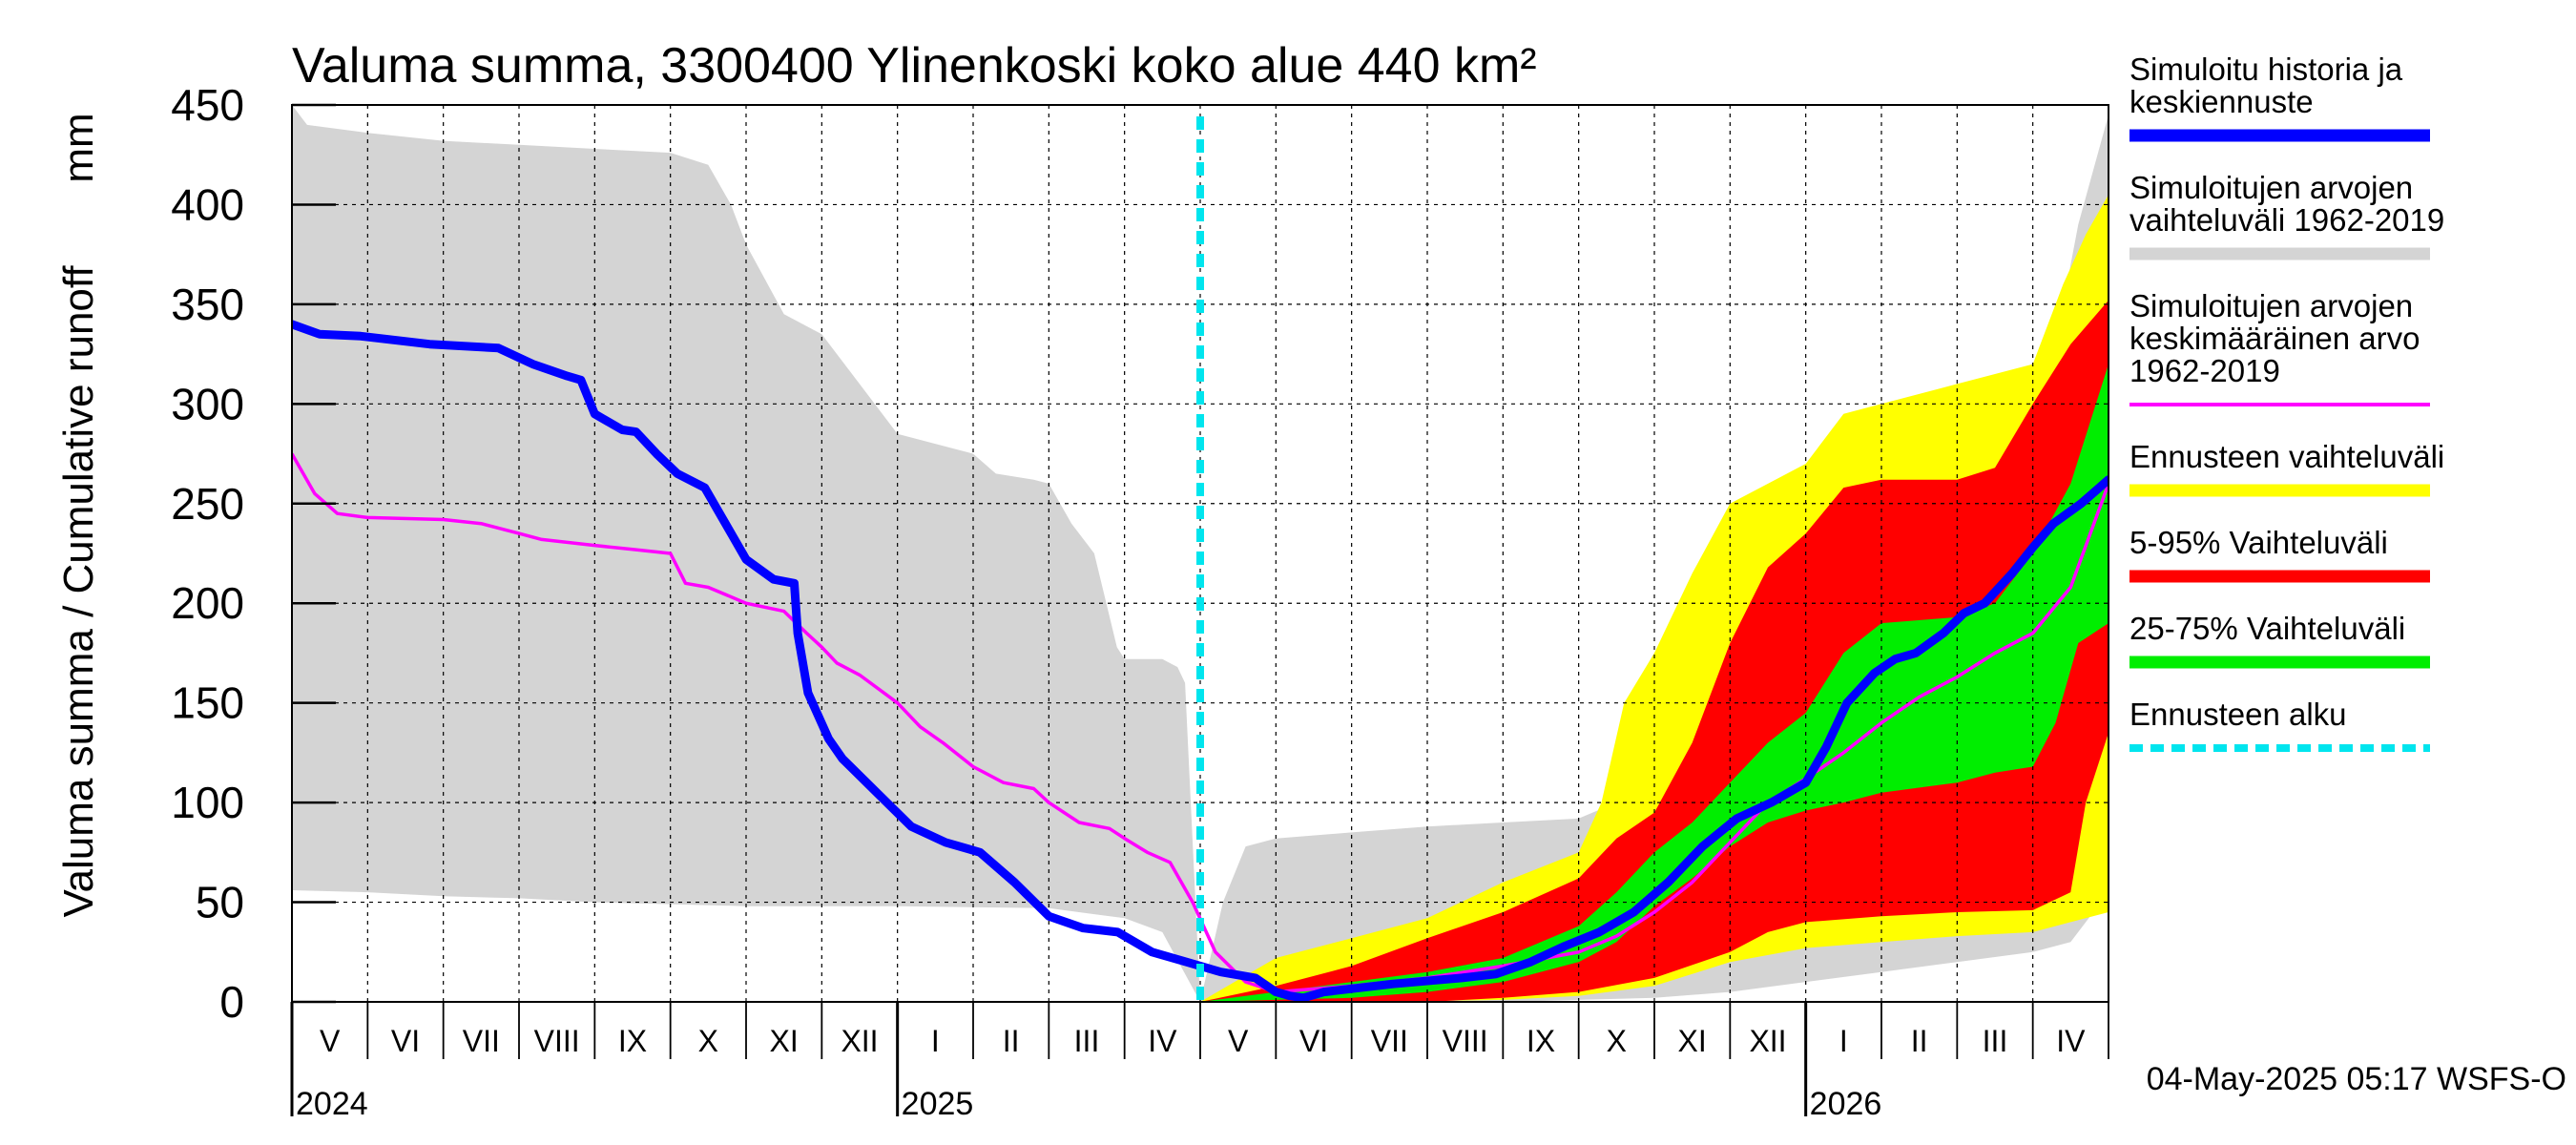  Describe the element at coordinates (2286, 457) in the screenshot. I see `legend-label: Ennusteen vaihteluväli` at that location.